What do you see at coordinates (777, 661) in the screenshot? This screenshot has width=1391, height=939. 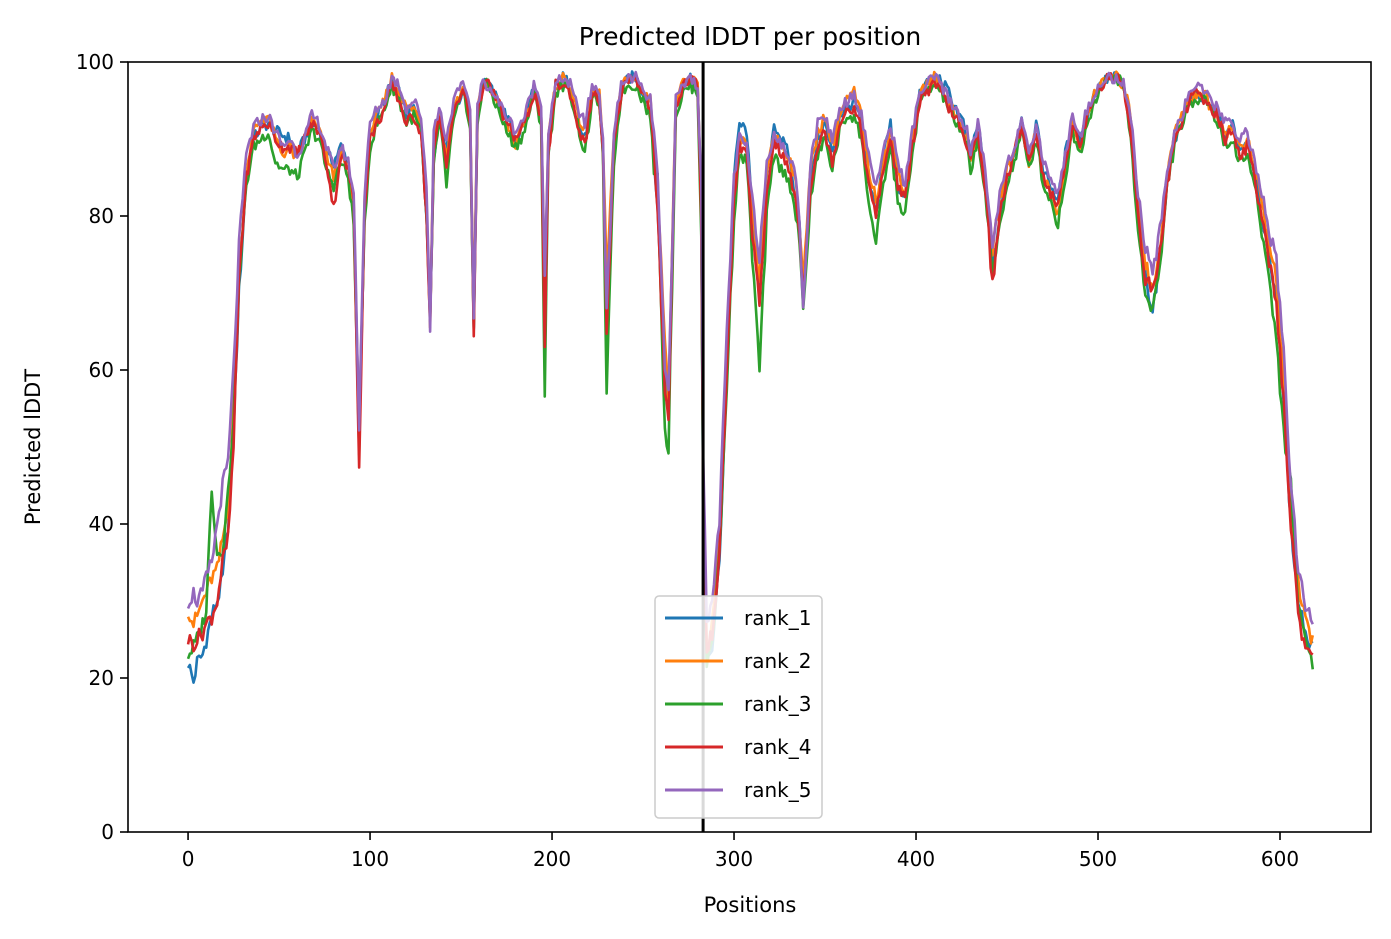 I see `legend-label-rank_2: rank_2` at bounding box center [777, 661].